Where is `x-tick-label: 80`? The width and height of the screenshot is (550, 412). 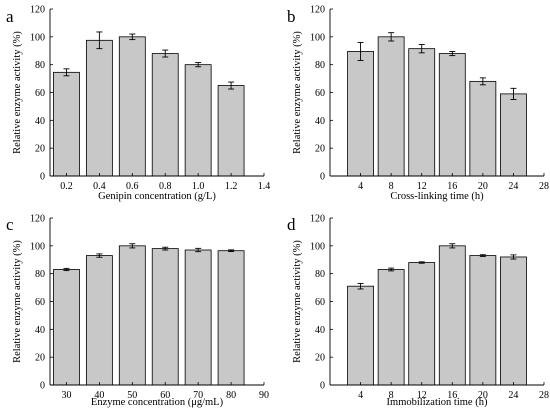
x-tick-label: 80 is located at coordinates (231, 395).